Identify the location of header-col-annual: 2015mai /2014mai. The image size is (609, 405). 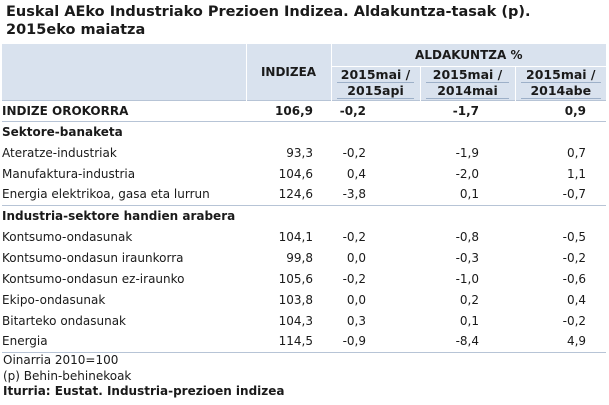
(467, 83).